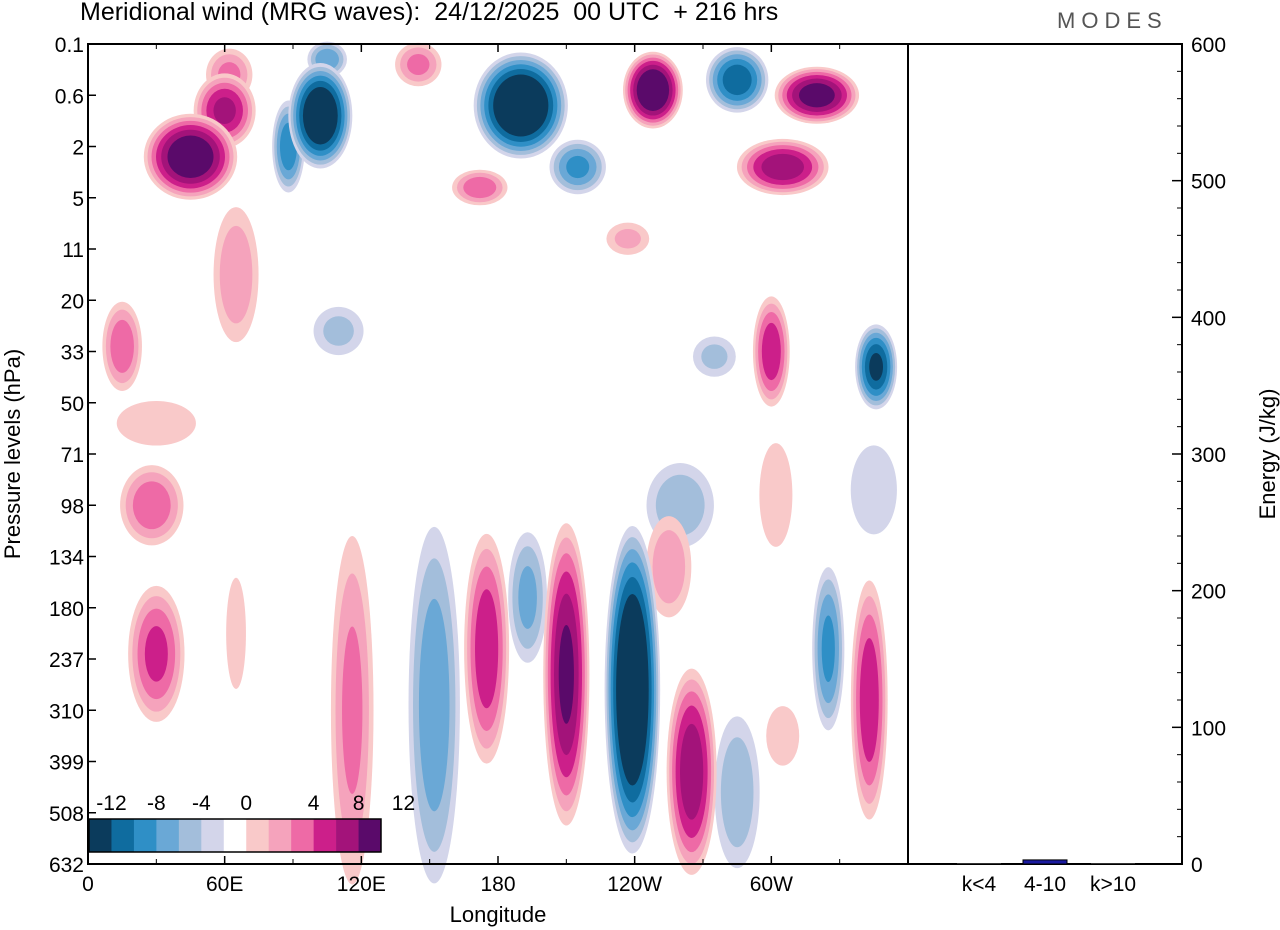 This screenshot has width=1280, height=930. Describe the element at coordinates (72, 301) in the screenshot. I see `y-tick-label: 20` at that location.